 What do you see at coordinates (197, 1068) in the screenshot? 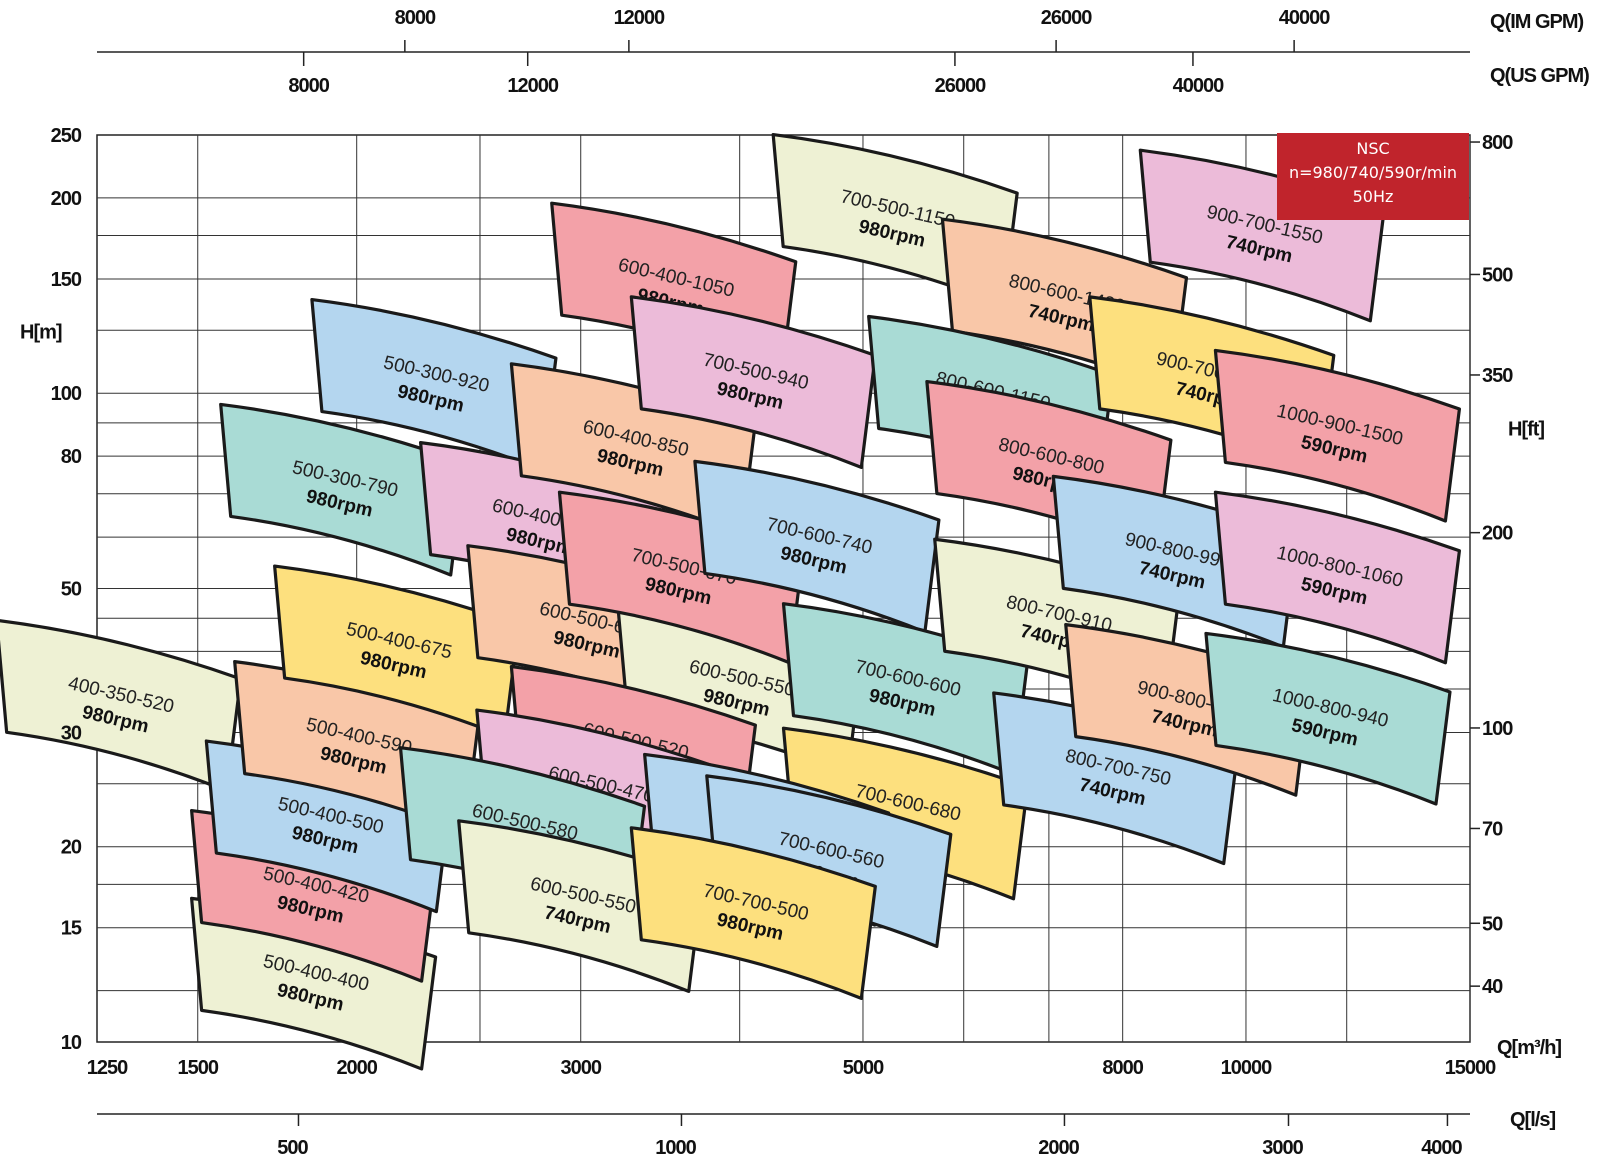
I see `x-tick-label: 1500` at bounding box center [197, 1068].